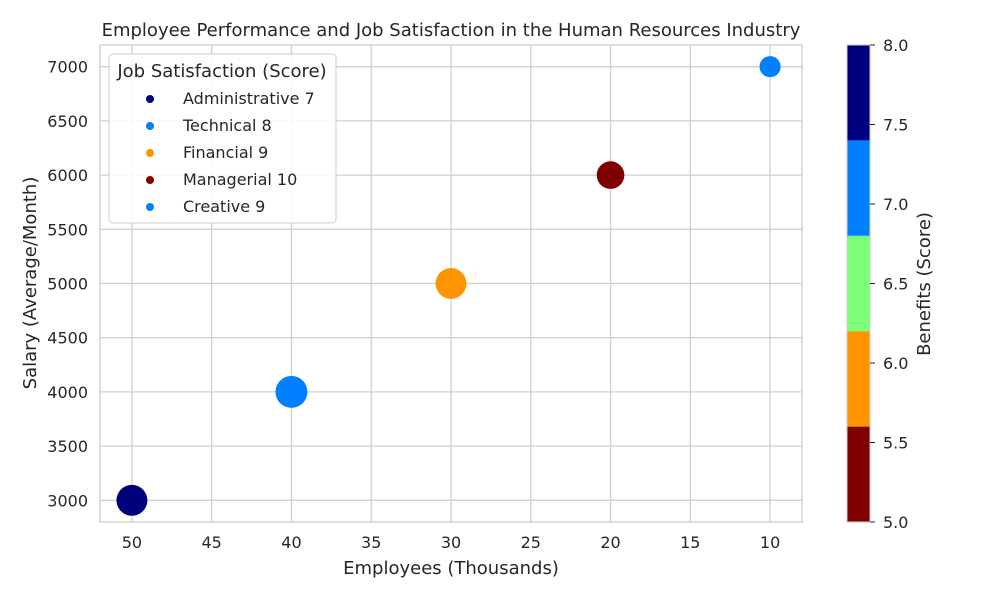 Image resolution: width=1000 pixels, height=600 pixels. I want to click on x-tick-label: 30, so click(451, 542).